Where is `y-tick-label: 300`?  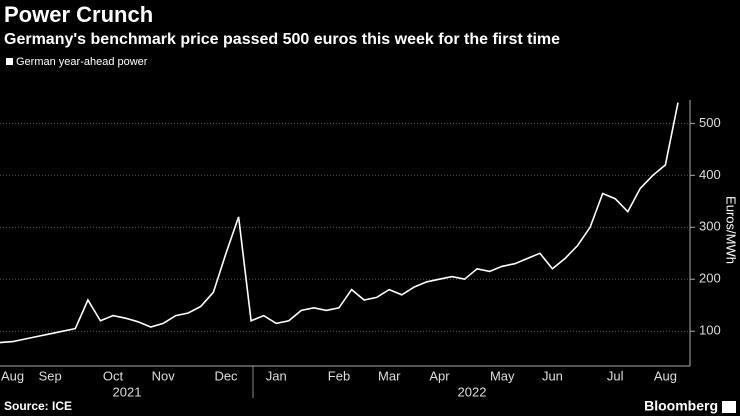 y-tick-label: 300 is located at coordinates (710, 226).